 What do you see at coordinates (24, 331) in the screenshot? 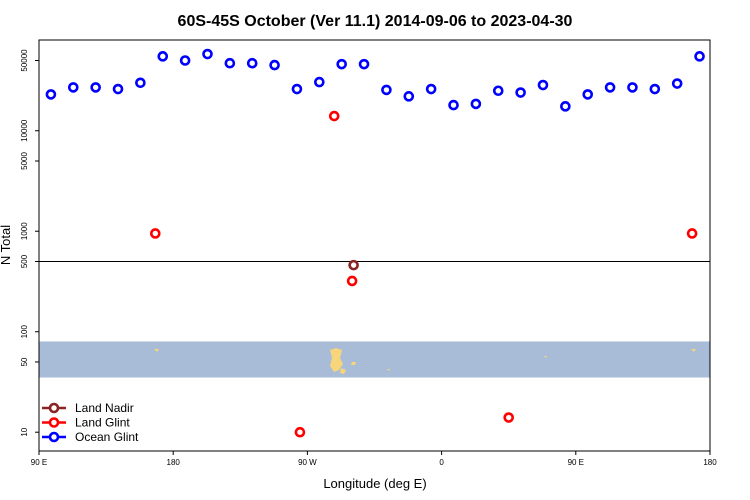
I see `y-tick-label: 100` at bounding box center [24, 331].